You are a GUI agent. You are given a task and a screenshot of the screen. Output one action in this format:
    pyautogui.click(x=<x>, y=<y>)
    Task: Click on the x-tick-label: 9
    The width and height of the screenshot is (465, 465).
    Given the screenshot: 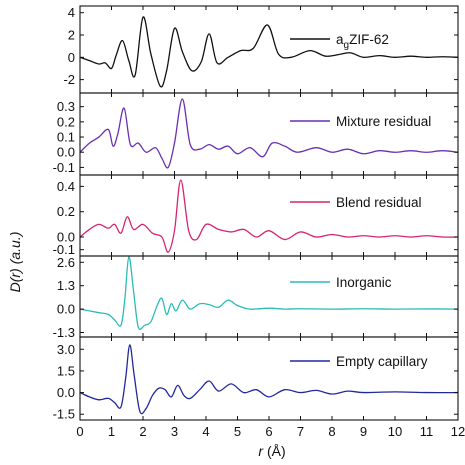 What is the action you would take?
    pyautogui.click(x=363, y=431)
    